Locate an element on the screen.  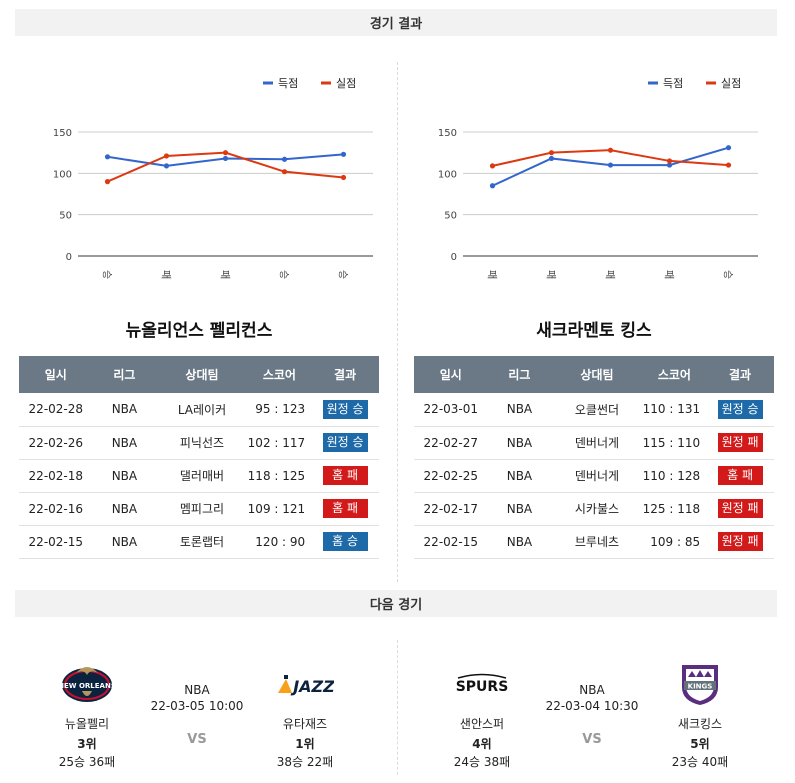
y-tick-label: 150 is located at coordinates (447, 133).